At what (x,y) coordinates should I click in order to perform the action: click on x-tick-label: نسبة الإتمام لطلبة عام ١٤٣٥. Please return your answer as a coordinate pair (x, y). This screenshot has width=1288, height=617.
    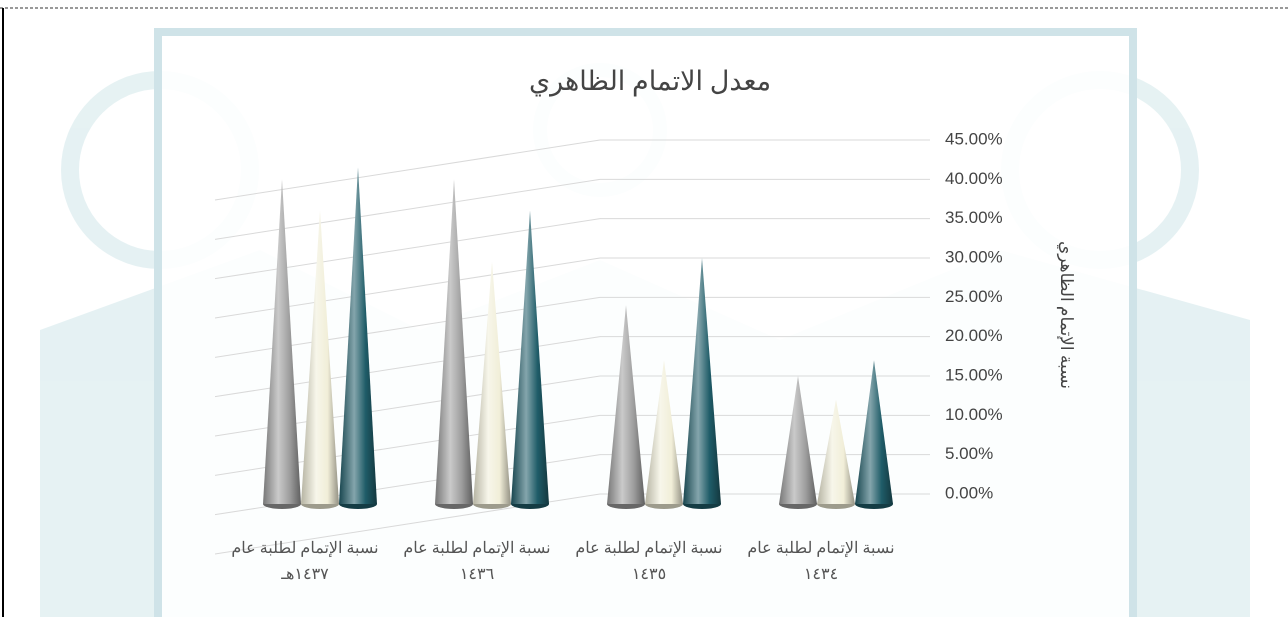
    Looking at the image, I should click on (649, 561).